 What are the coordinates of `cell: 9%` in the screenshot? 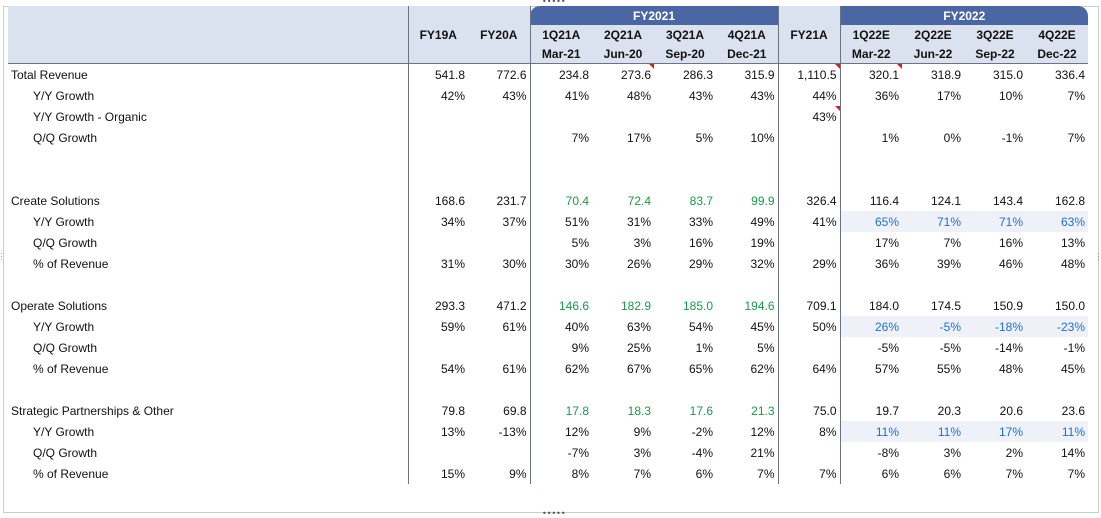 It's located at (642, 431).